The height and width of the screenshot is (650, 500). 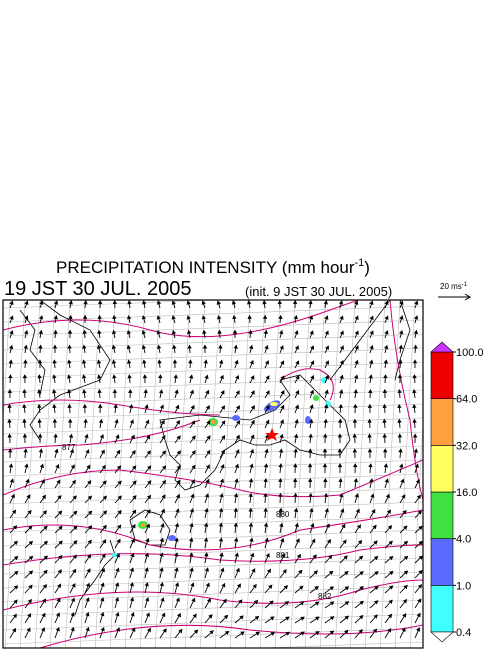 I want to click on colorbar-label: 100.0, so click(x=470, y=353).